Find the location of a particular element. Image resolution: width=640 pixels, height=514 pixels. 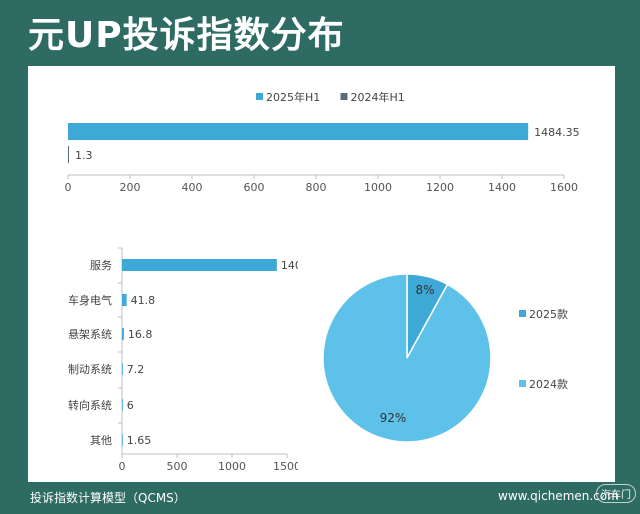

data-label: 1.65 is located at coordinates (139, 440).